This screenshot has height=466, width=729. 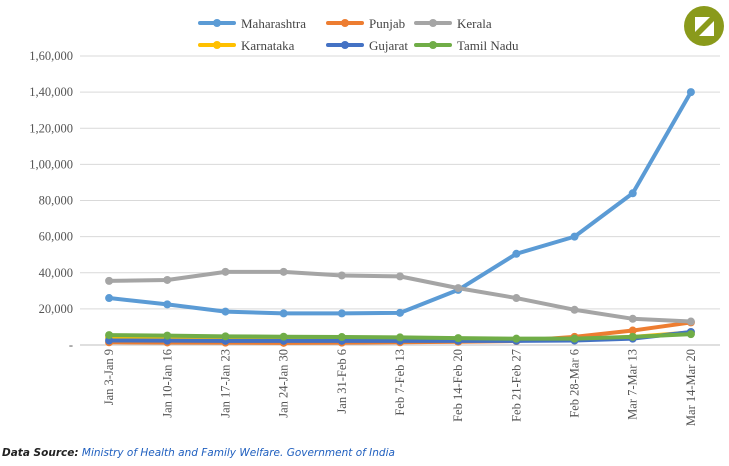 What do you see at coordinates (56, 201) in the screenshot?
I see `y-tick-label: 80,000` at bounding box center [56, 201].